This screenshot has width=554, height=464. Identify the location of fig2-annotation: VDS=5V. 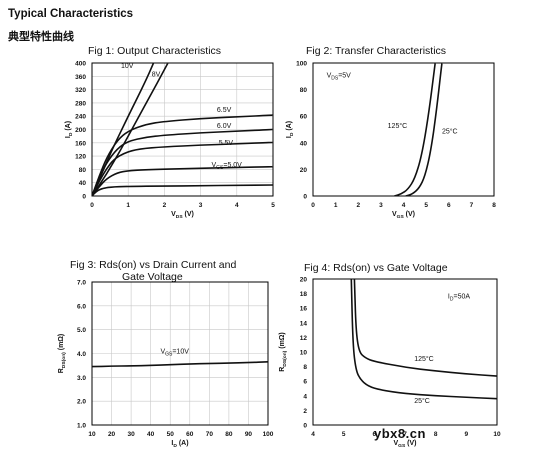
(339, 77).